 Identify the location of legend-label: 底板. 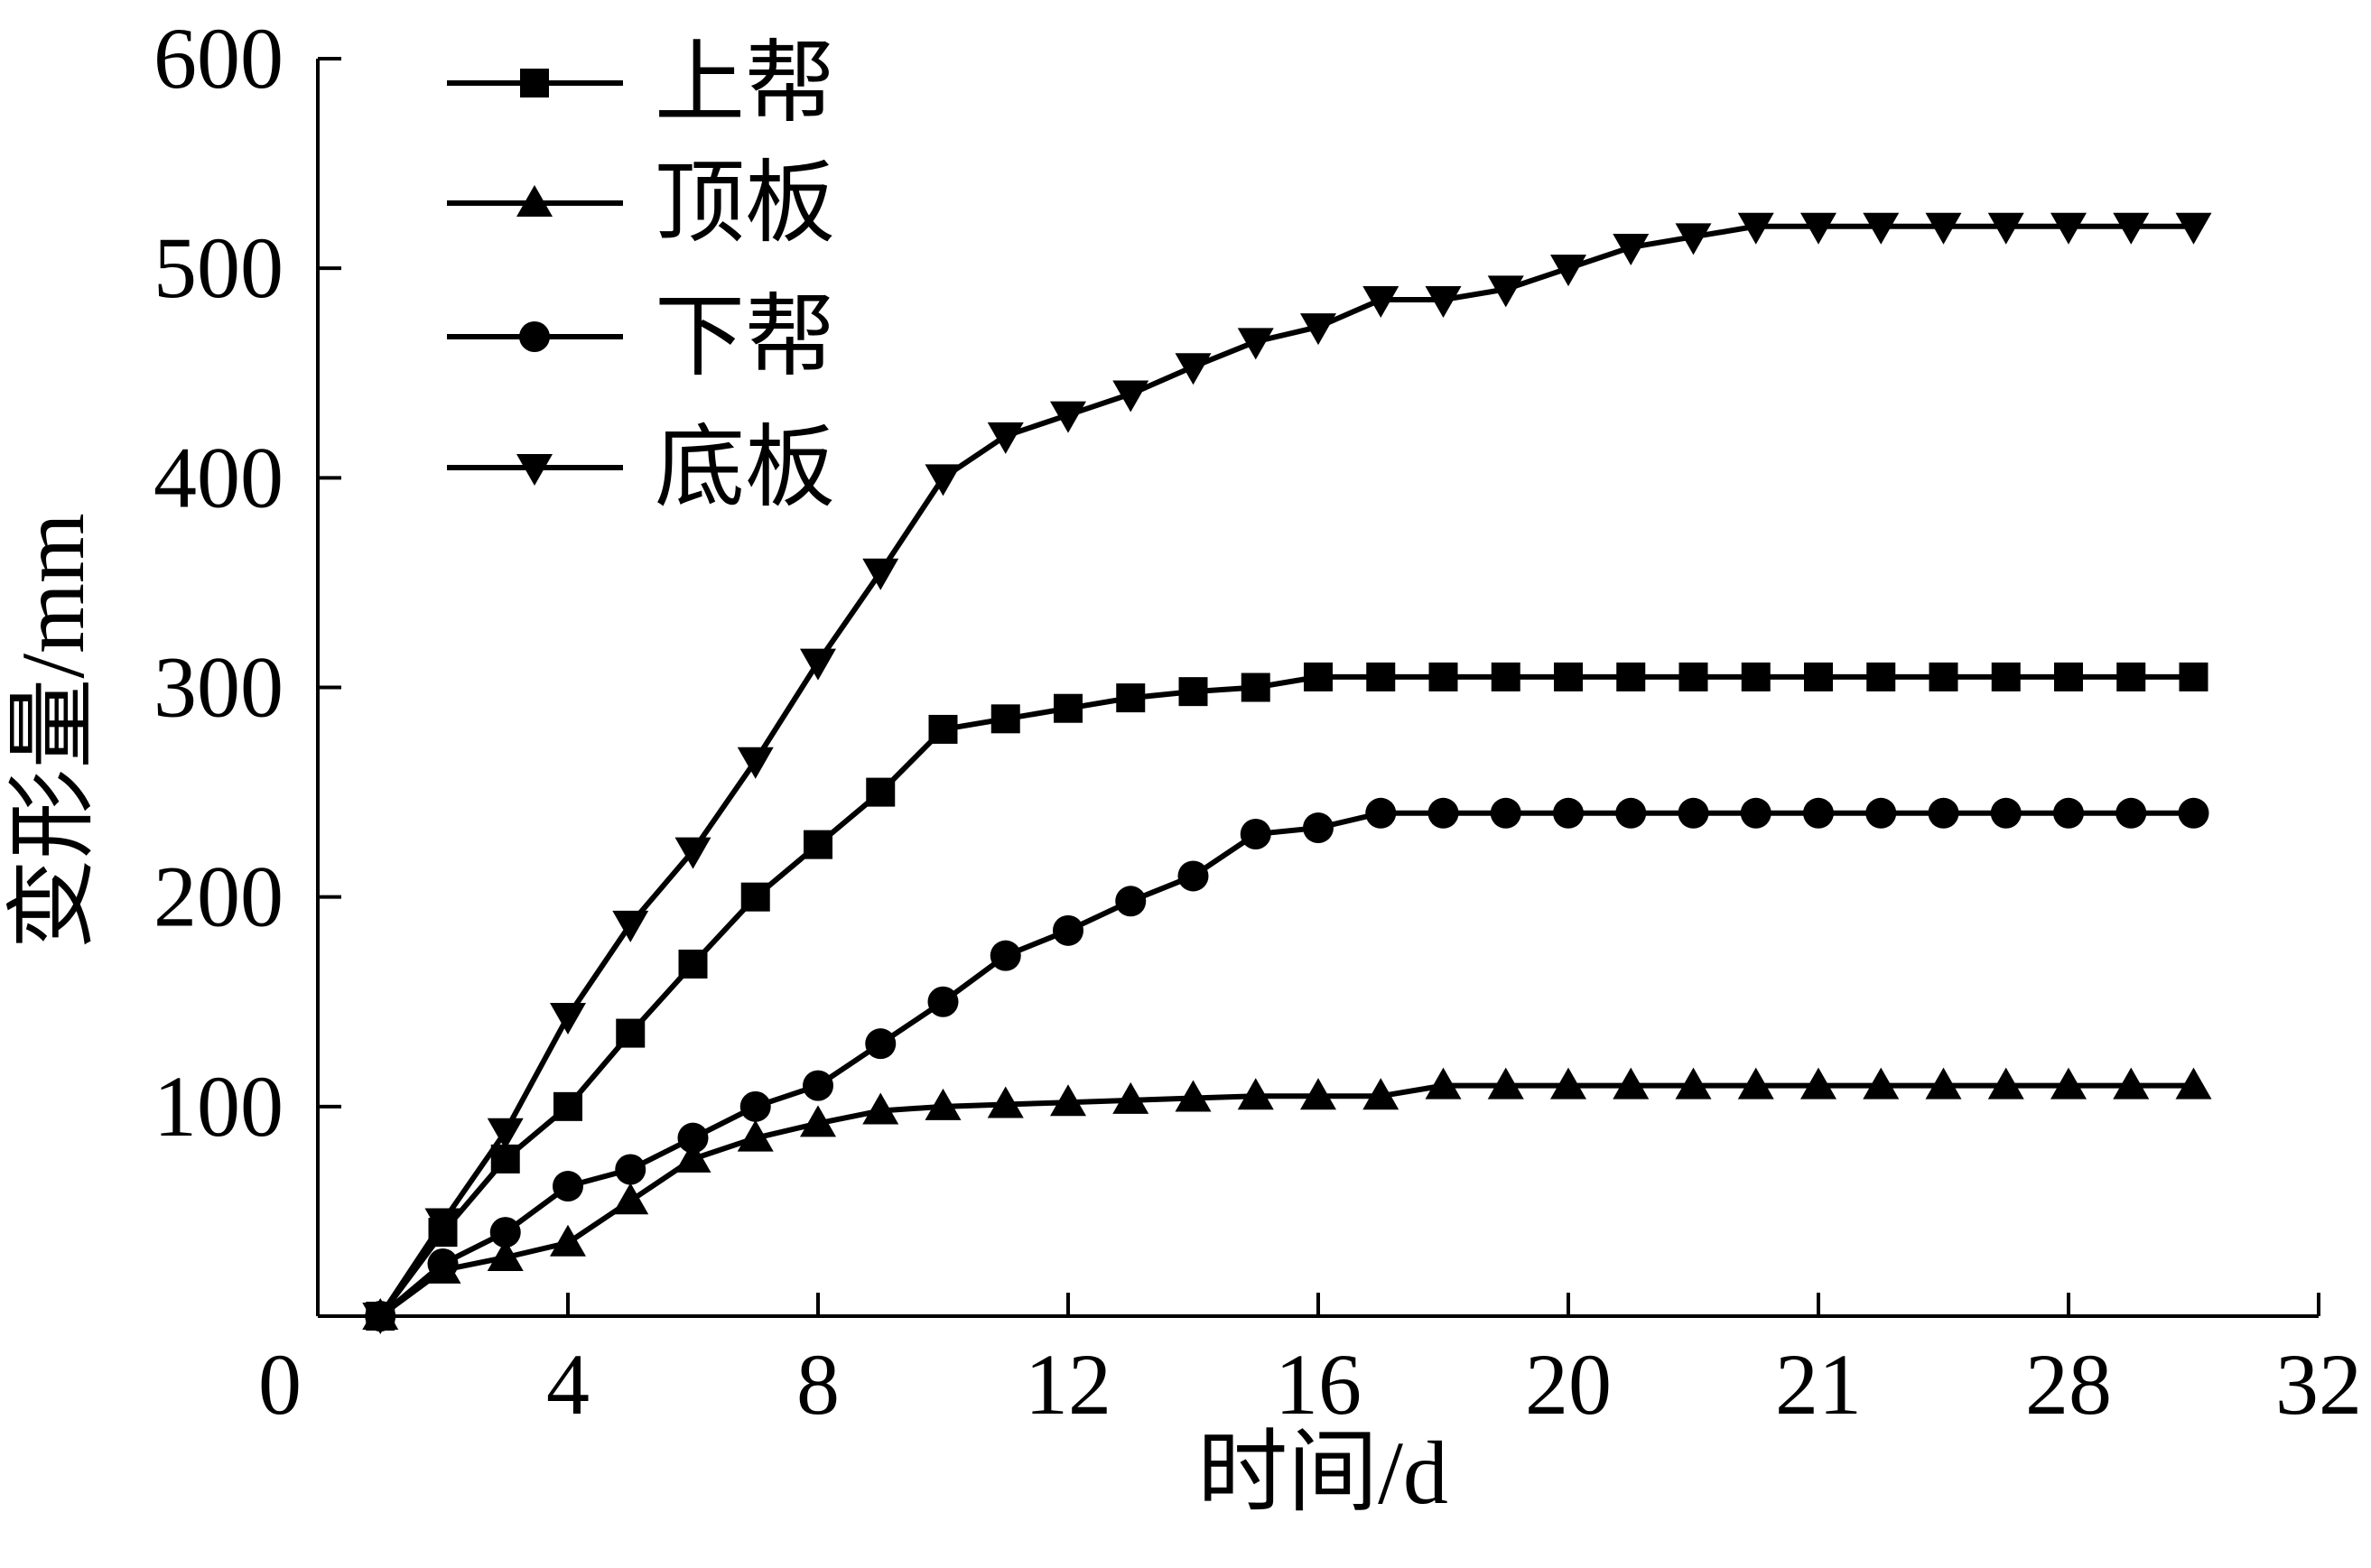
(745, 468).